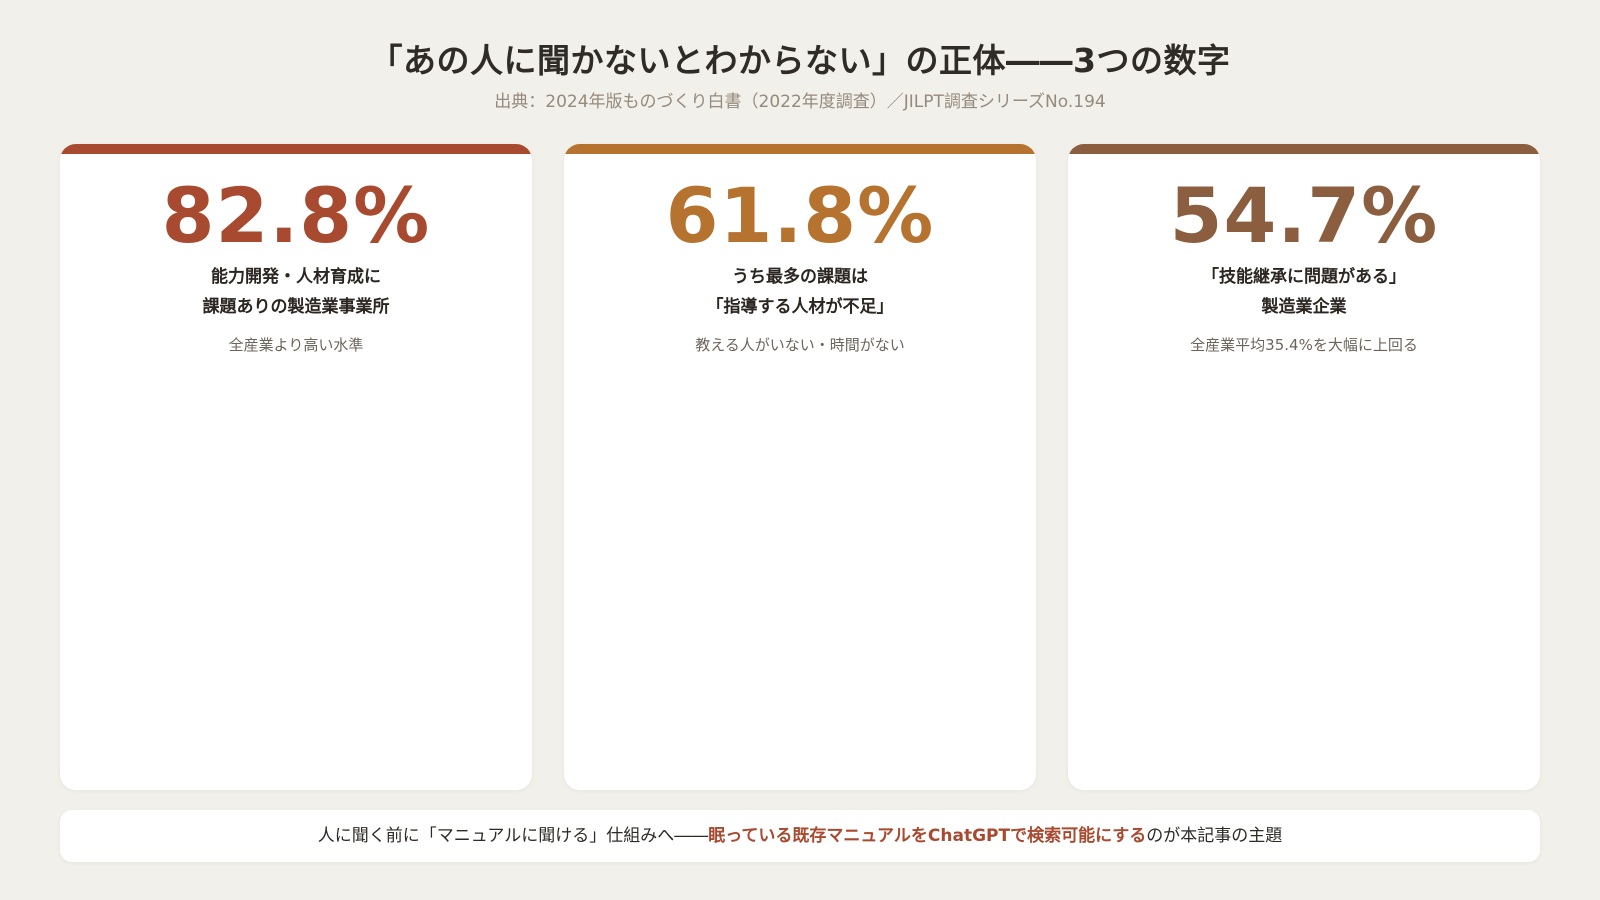 The image size is (1600, 900). Describe the element at coordinates (927, 836) in the screenshot. I see `summary-highlight: 眠っている既存マニュアルをChatGPTで検索可能にする` at that location.